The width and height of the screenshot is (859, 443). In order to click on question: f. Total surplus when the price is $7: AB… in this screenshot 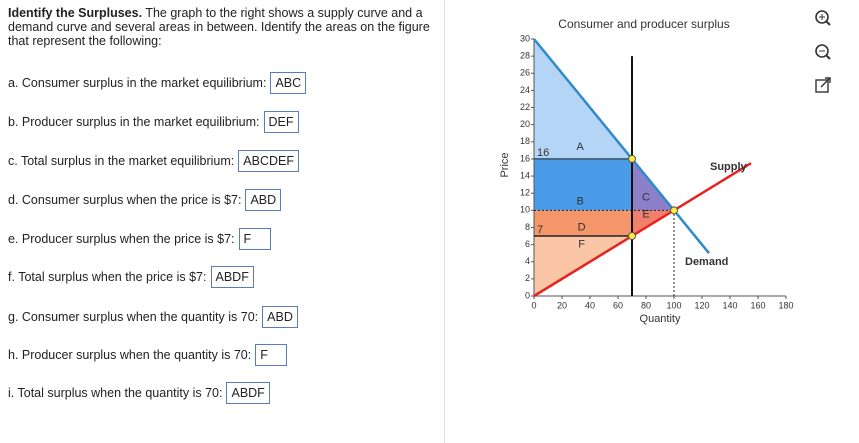, I will do `click(131, 277)`.